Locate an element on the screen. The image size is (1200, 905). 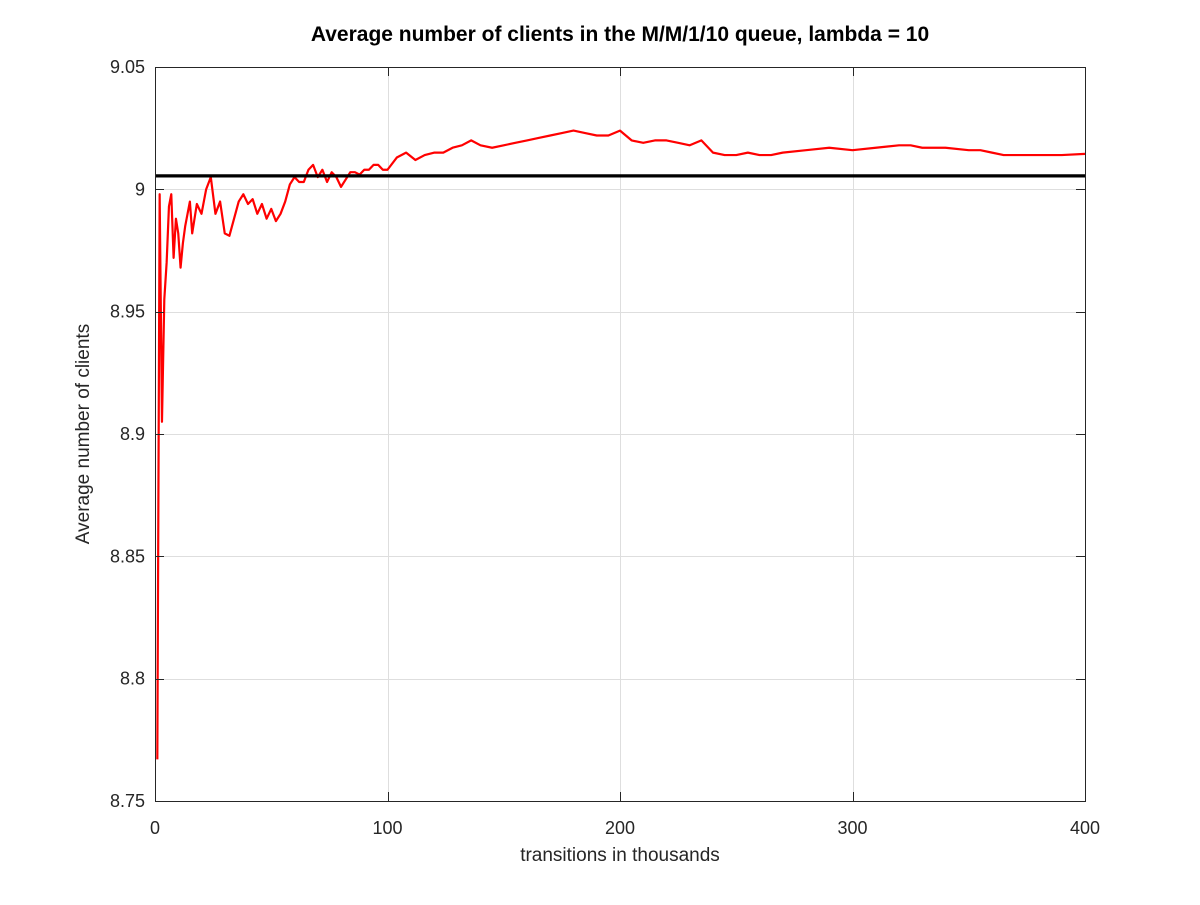
x-tick-label: 300 is located at coordinates (852, 828).